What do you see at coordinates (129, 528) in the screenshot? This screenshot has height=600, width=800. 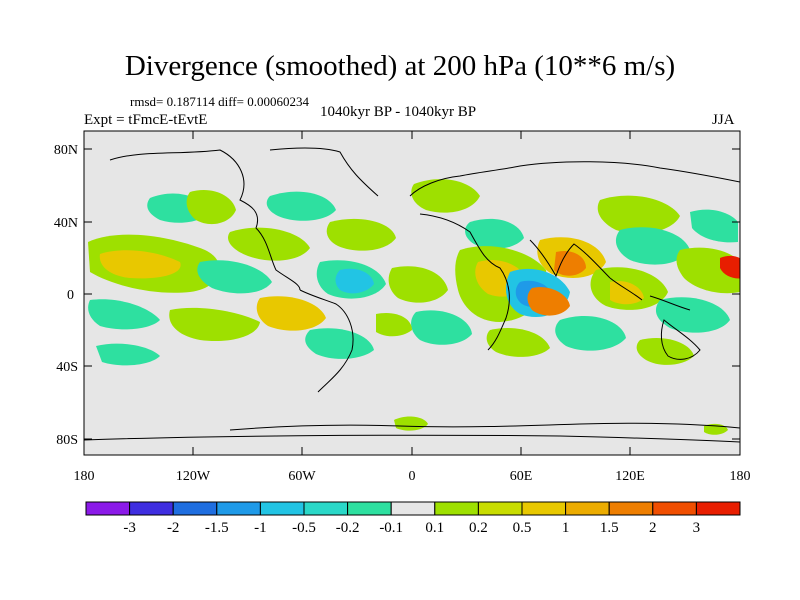 I see `colorbar-label: -3` at bounding box center [129, 528].